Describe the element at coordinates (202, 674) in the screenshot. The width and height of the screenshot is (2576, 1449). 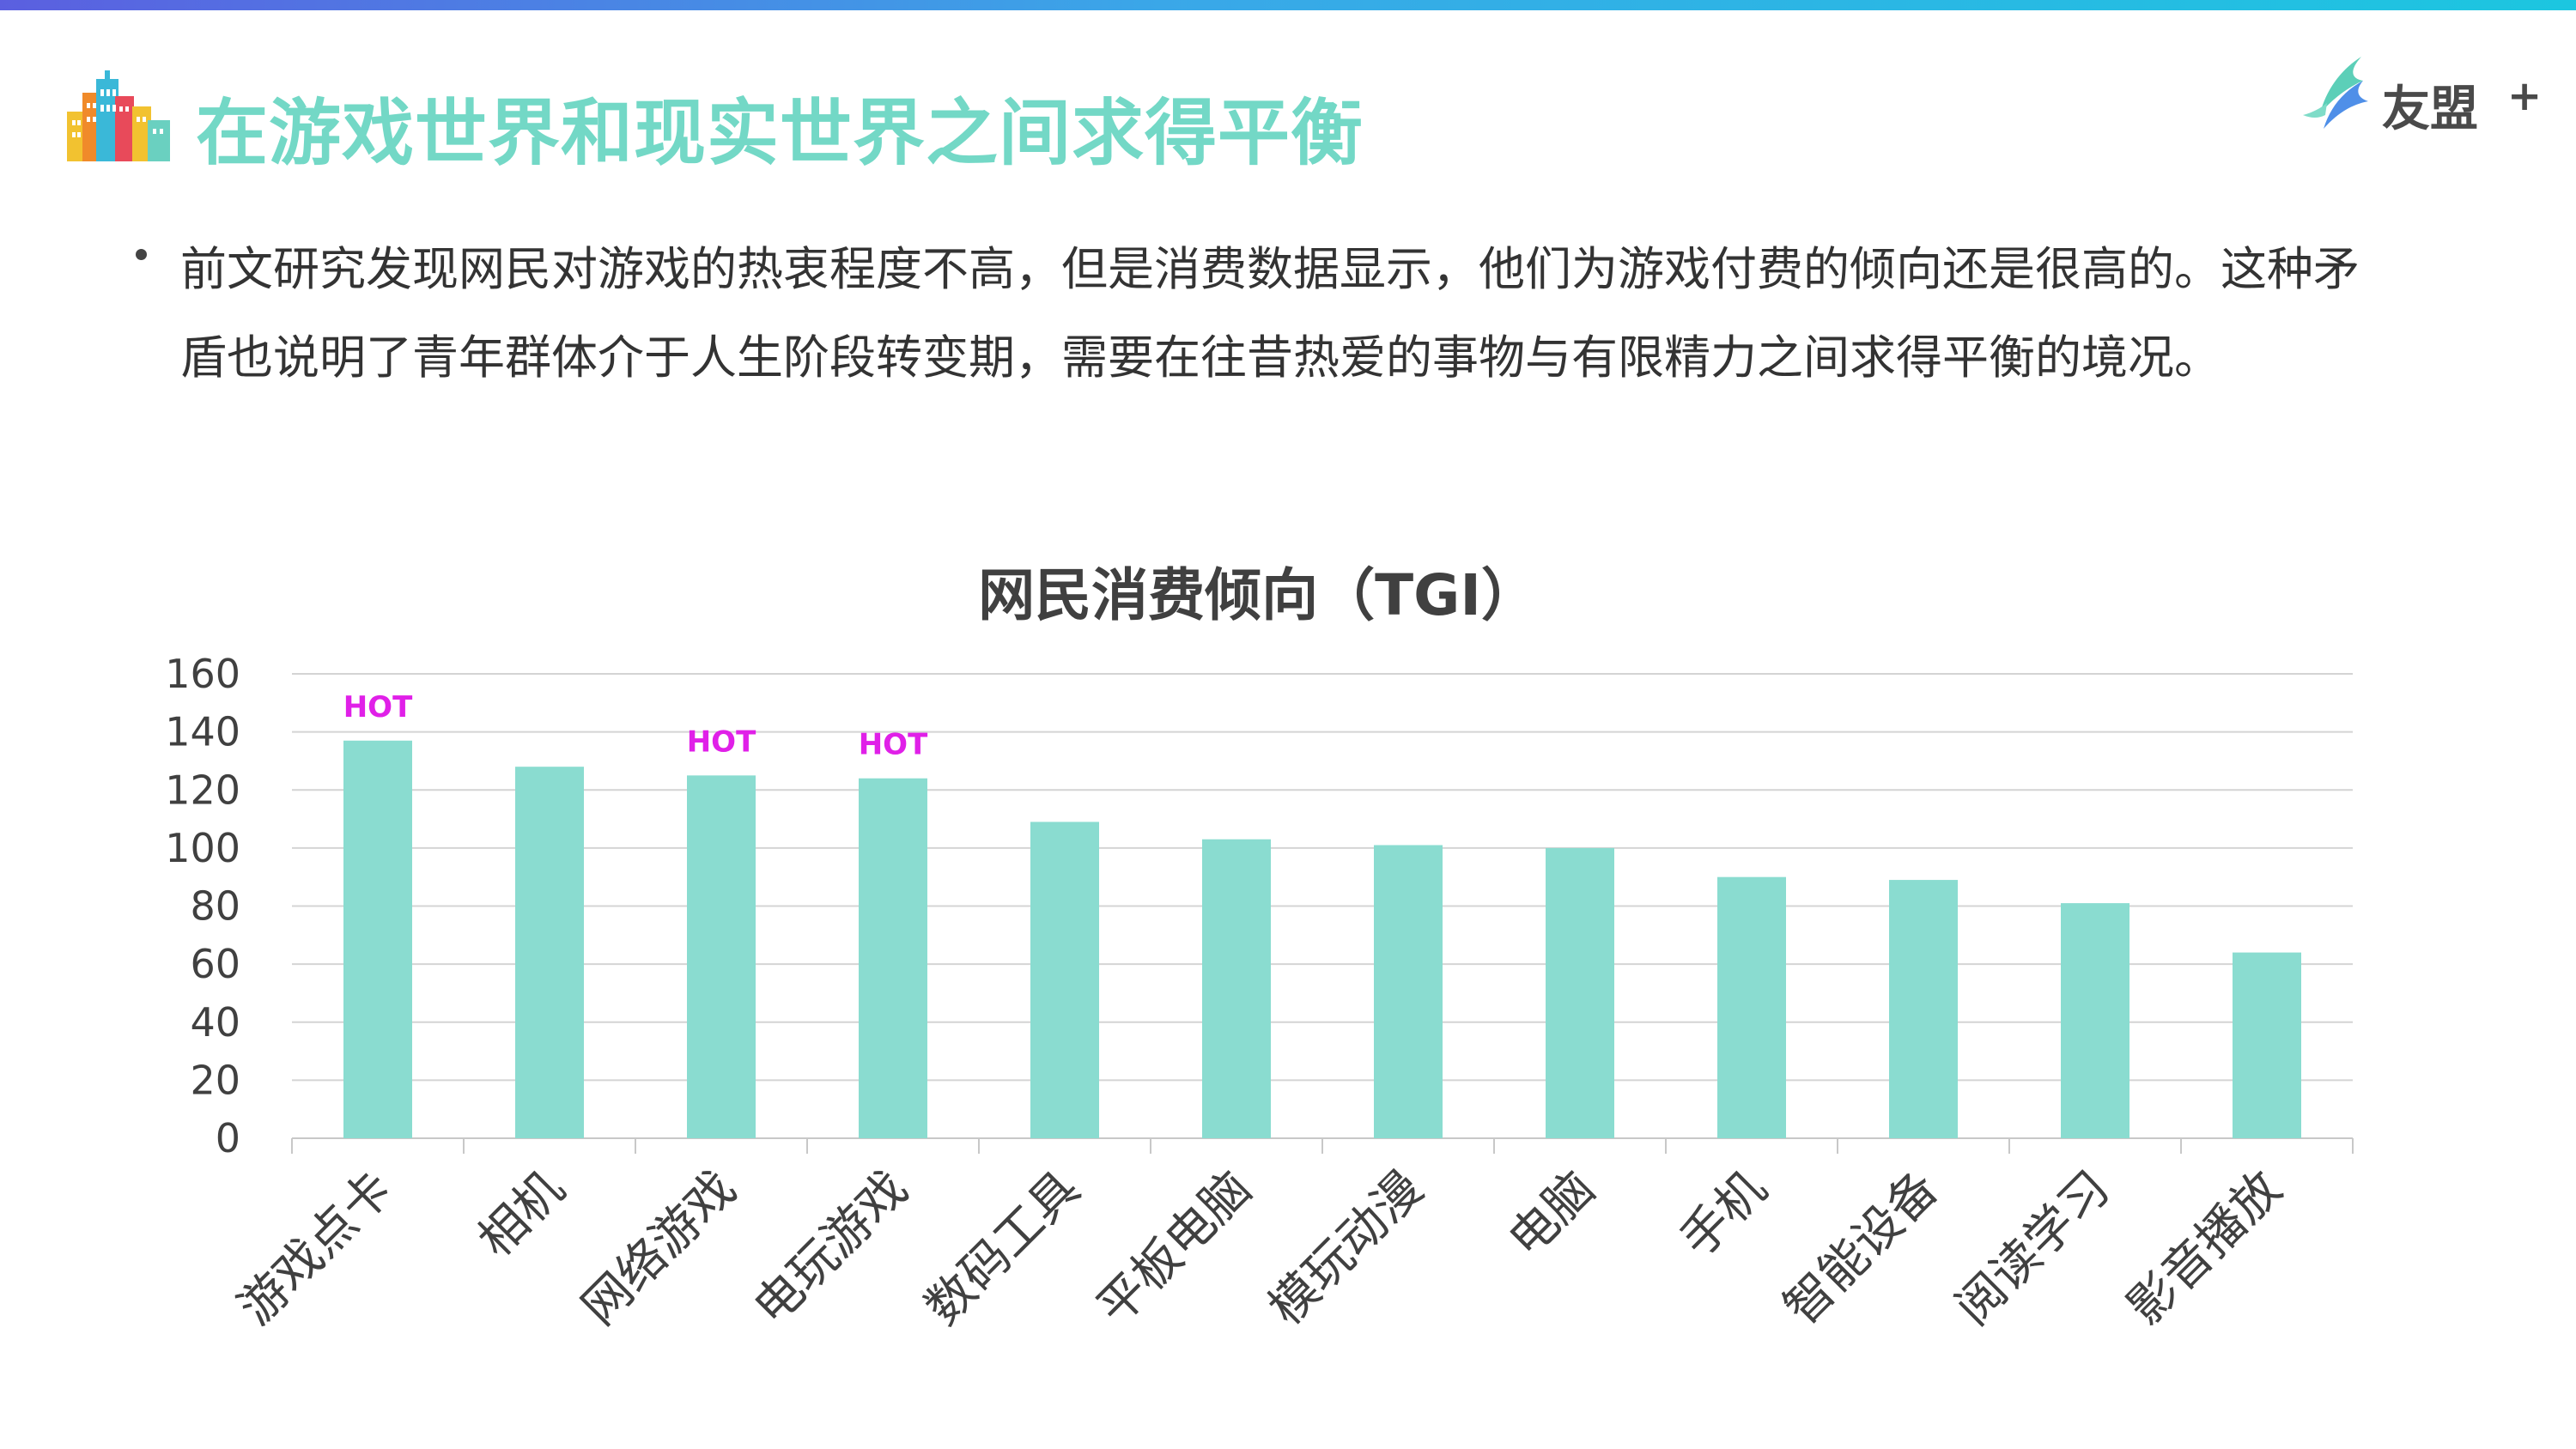
I see `y-tick-label: 160` at that location.